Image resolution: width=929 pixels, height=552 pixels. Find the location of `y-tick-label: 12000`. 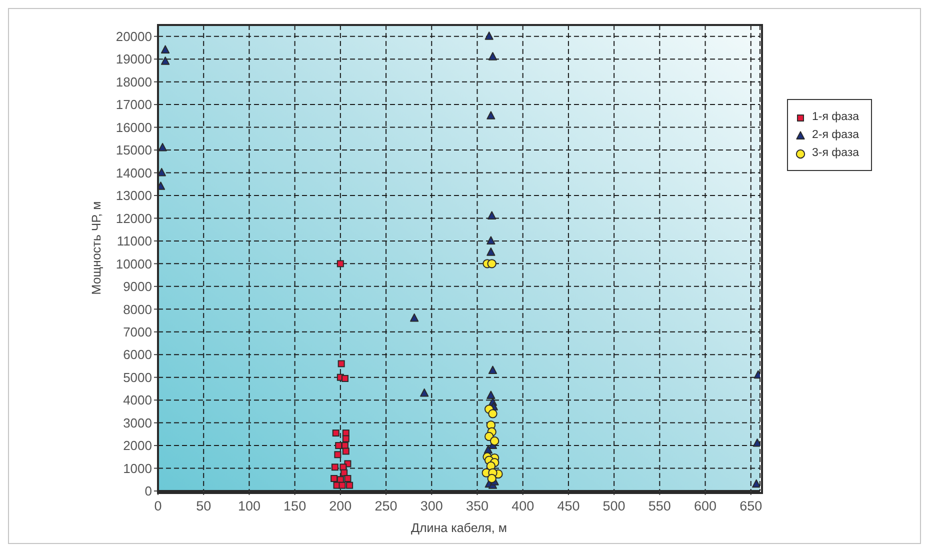

y-tick-label: 12000 is located at coordinates (134, 218).